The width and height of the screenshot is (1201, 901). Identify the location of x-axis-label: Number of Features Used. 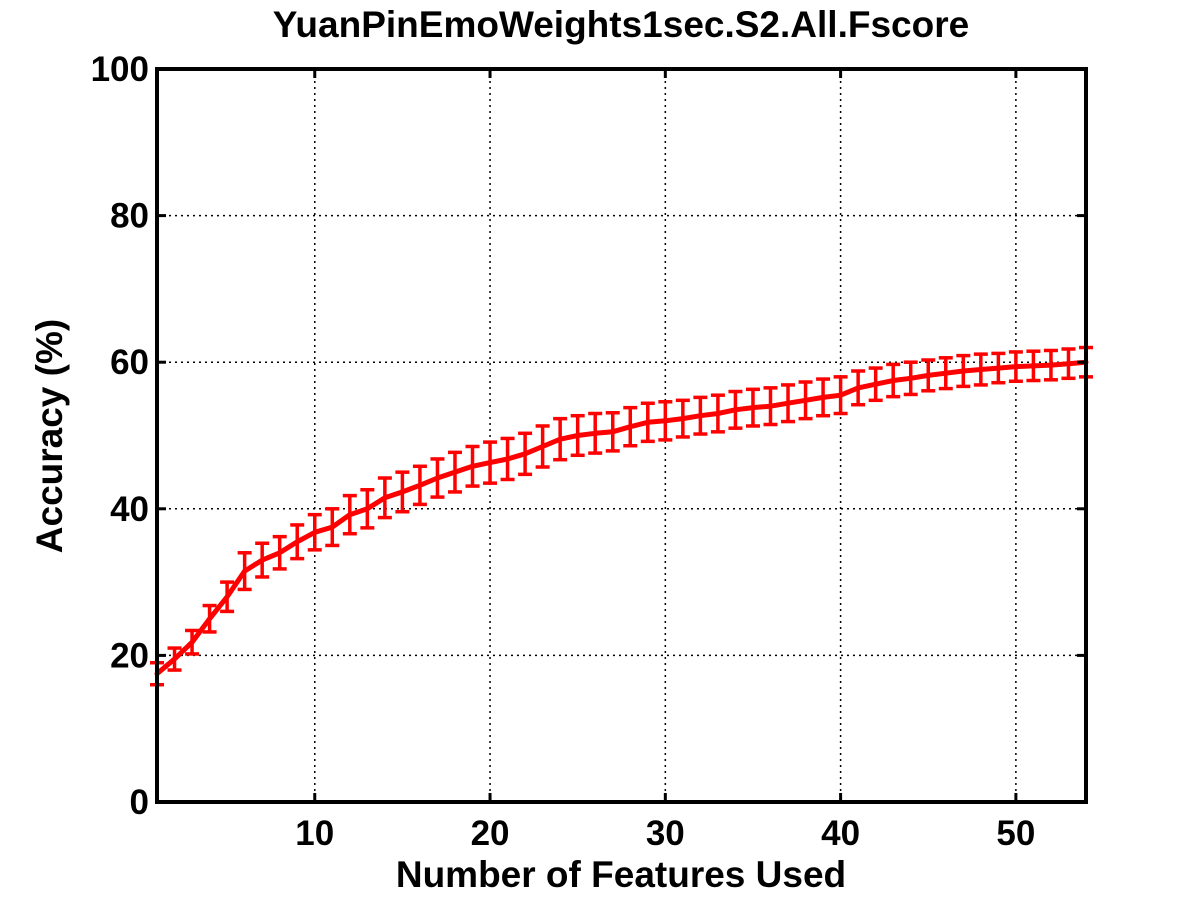
(621, 874).